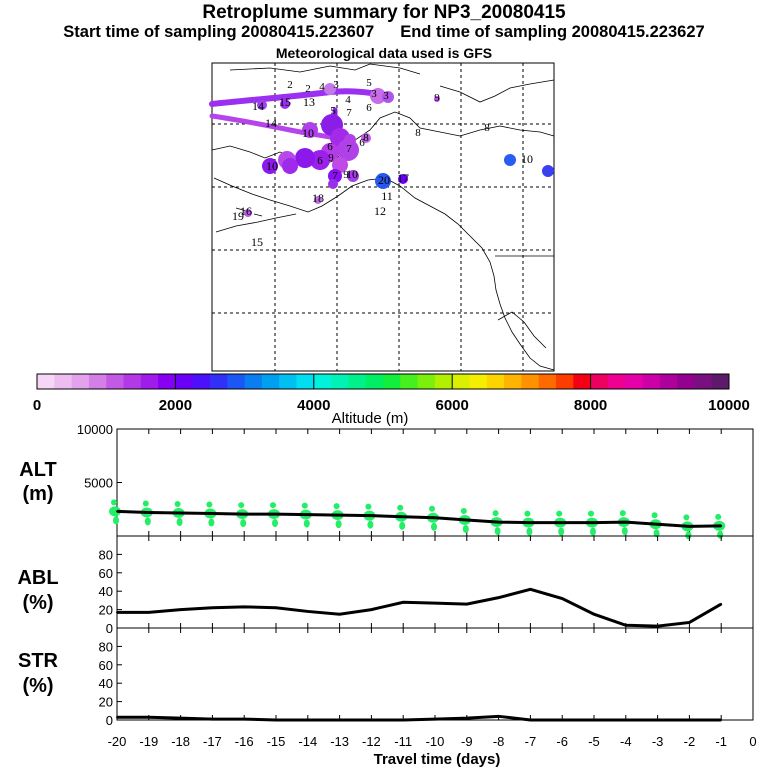 This screenshot has height=768, width=768. I want to click on x-tick-label: -16, so click(244, 741).